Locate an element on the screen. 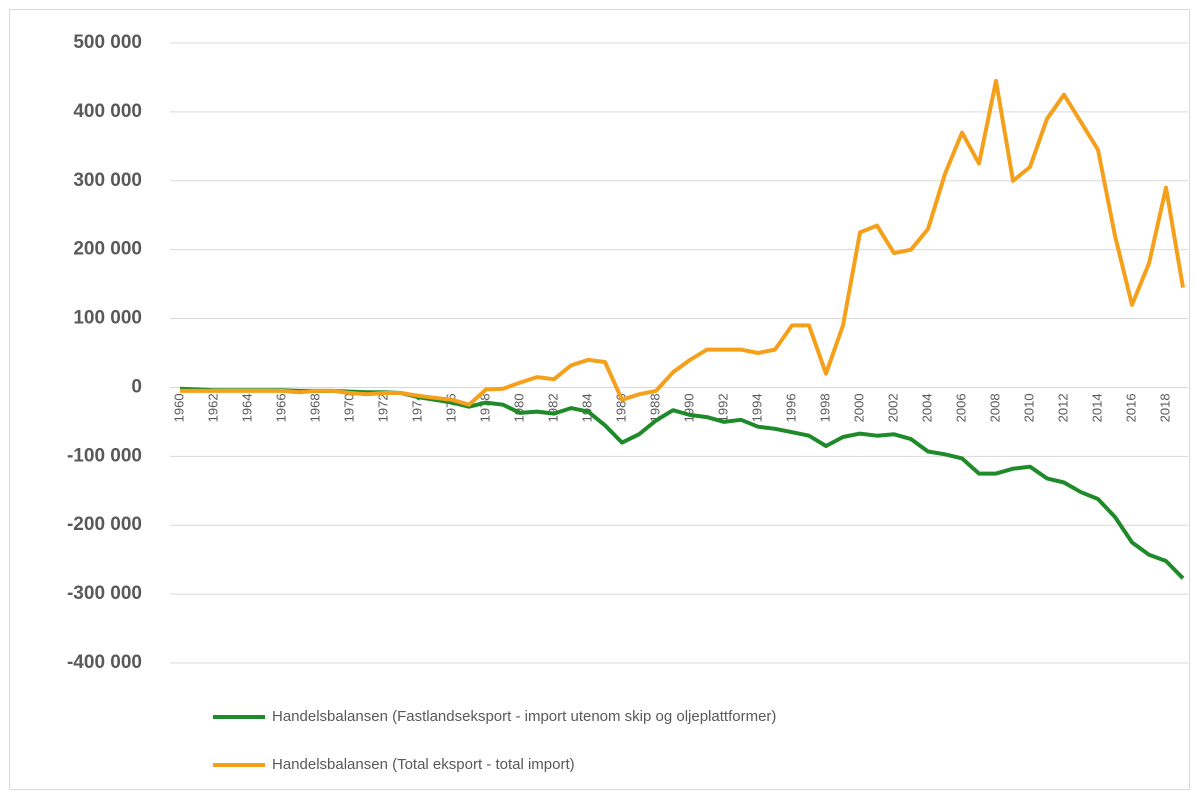 This screenshot has width=1196, height=792. x-tick-label: 2004 is located at coordinates (926, 407).